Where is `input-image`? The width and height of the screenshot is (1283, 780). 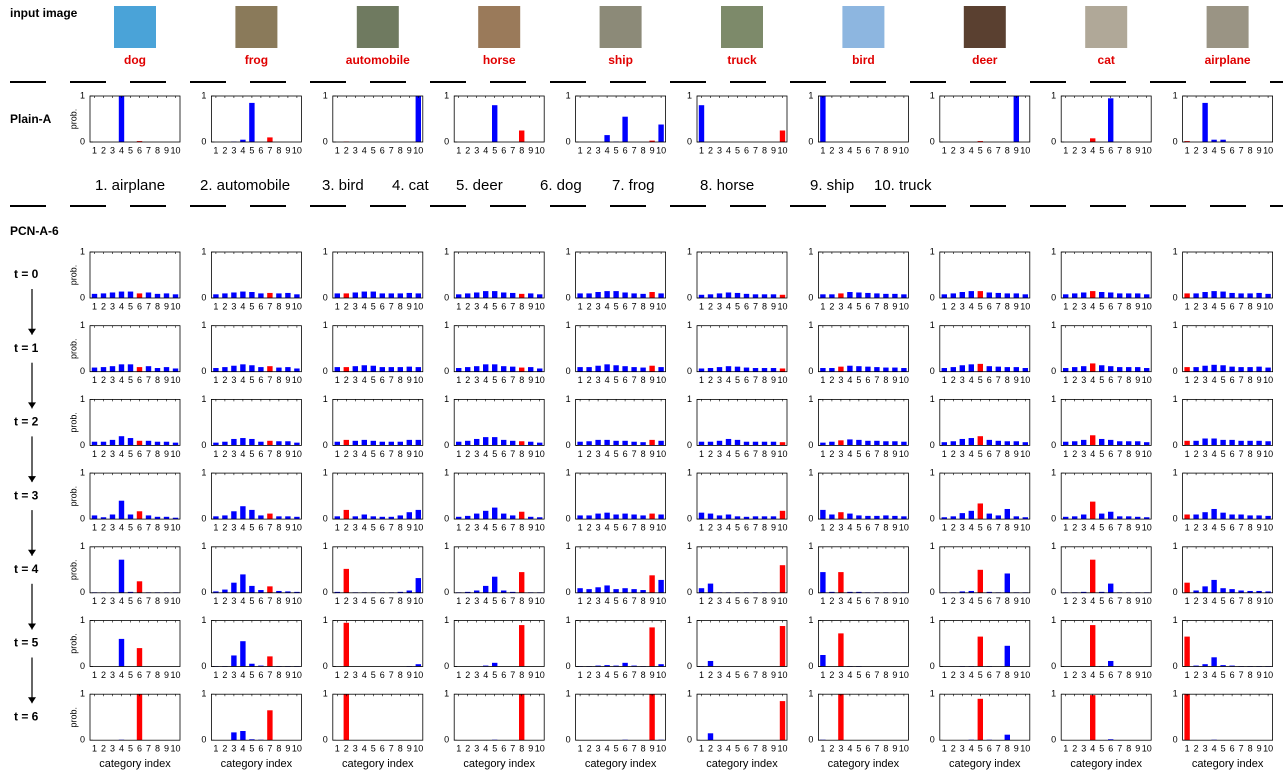 input-image is located at coordinates (742, 27).